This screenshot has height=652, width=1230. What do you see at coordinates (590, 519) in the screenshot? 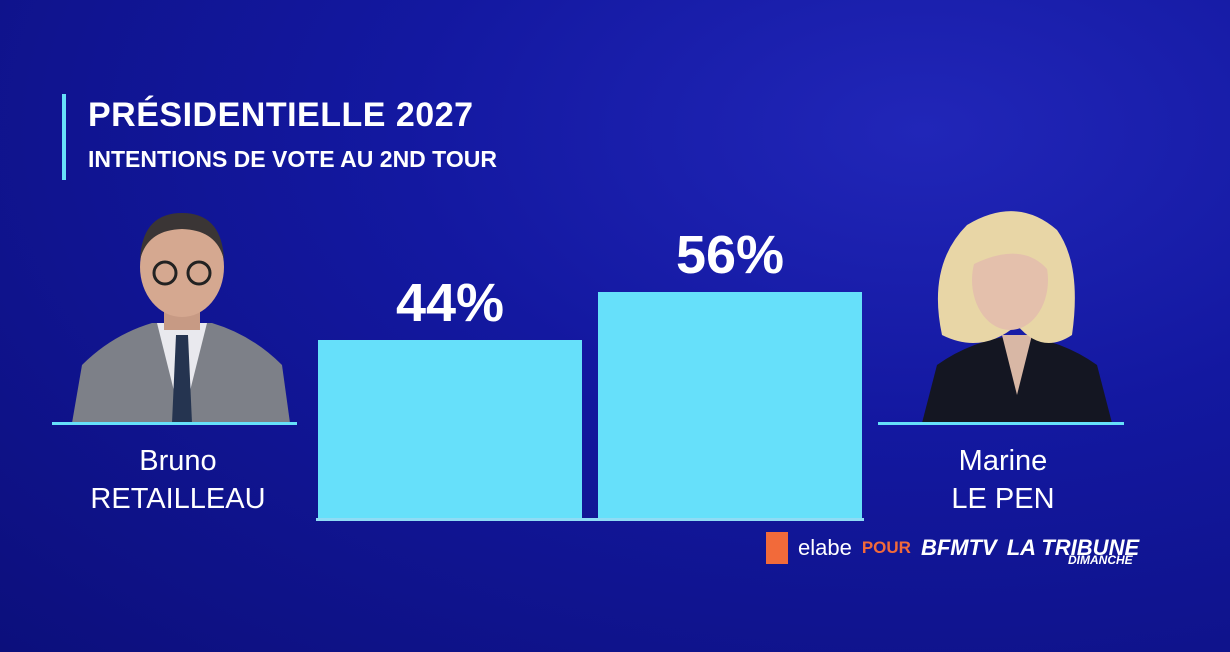
I see `baseline` at bounding box center [590, 519].